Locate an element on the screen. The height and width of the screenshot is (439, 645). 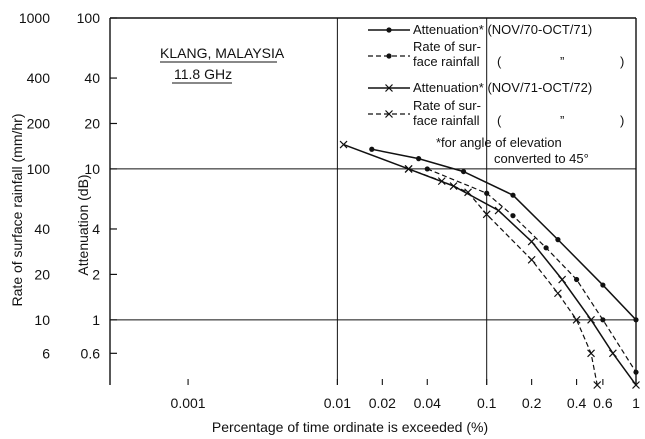
series-line is located at coordinates (503, 277).